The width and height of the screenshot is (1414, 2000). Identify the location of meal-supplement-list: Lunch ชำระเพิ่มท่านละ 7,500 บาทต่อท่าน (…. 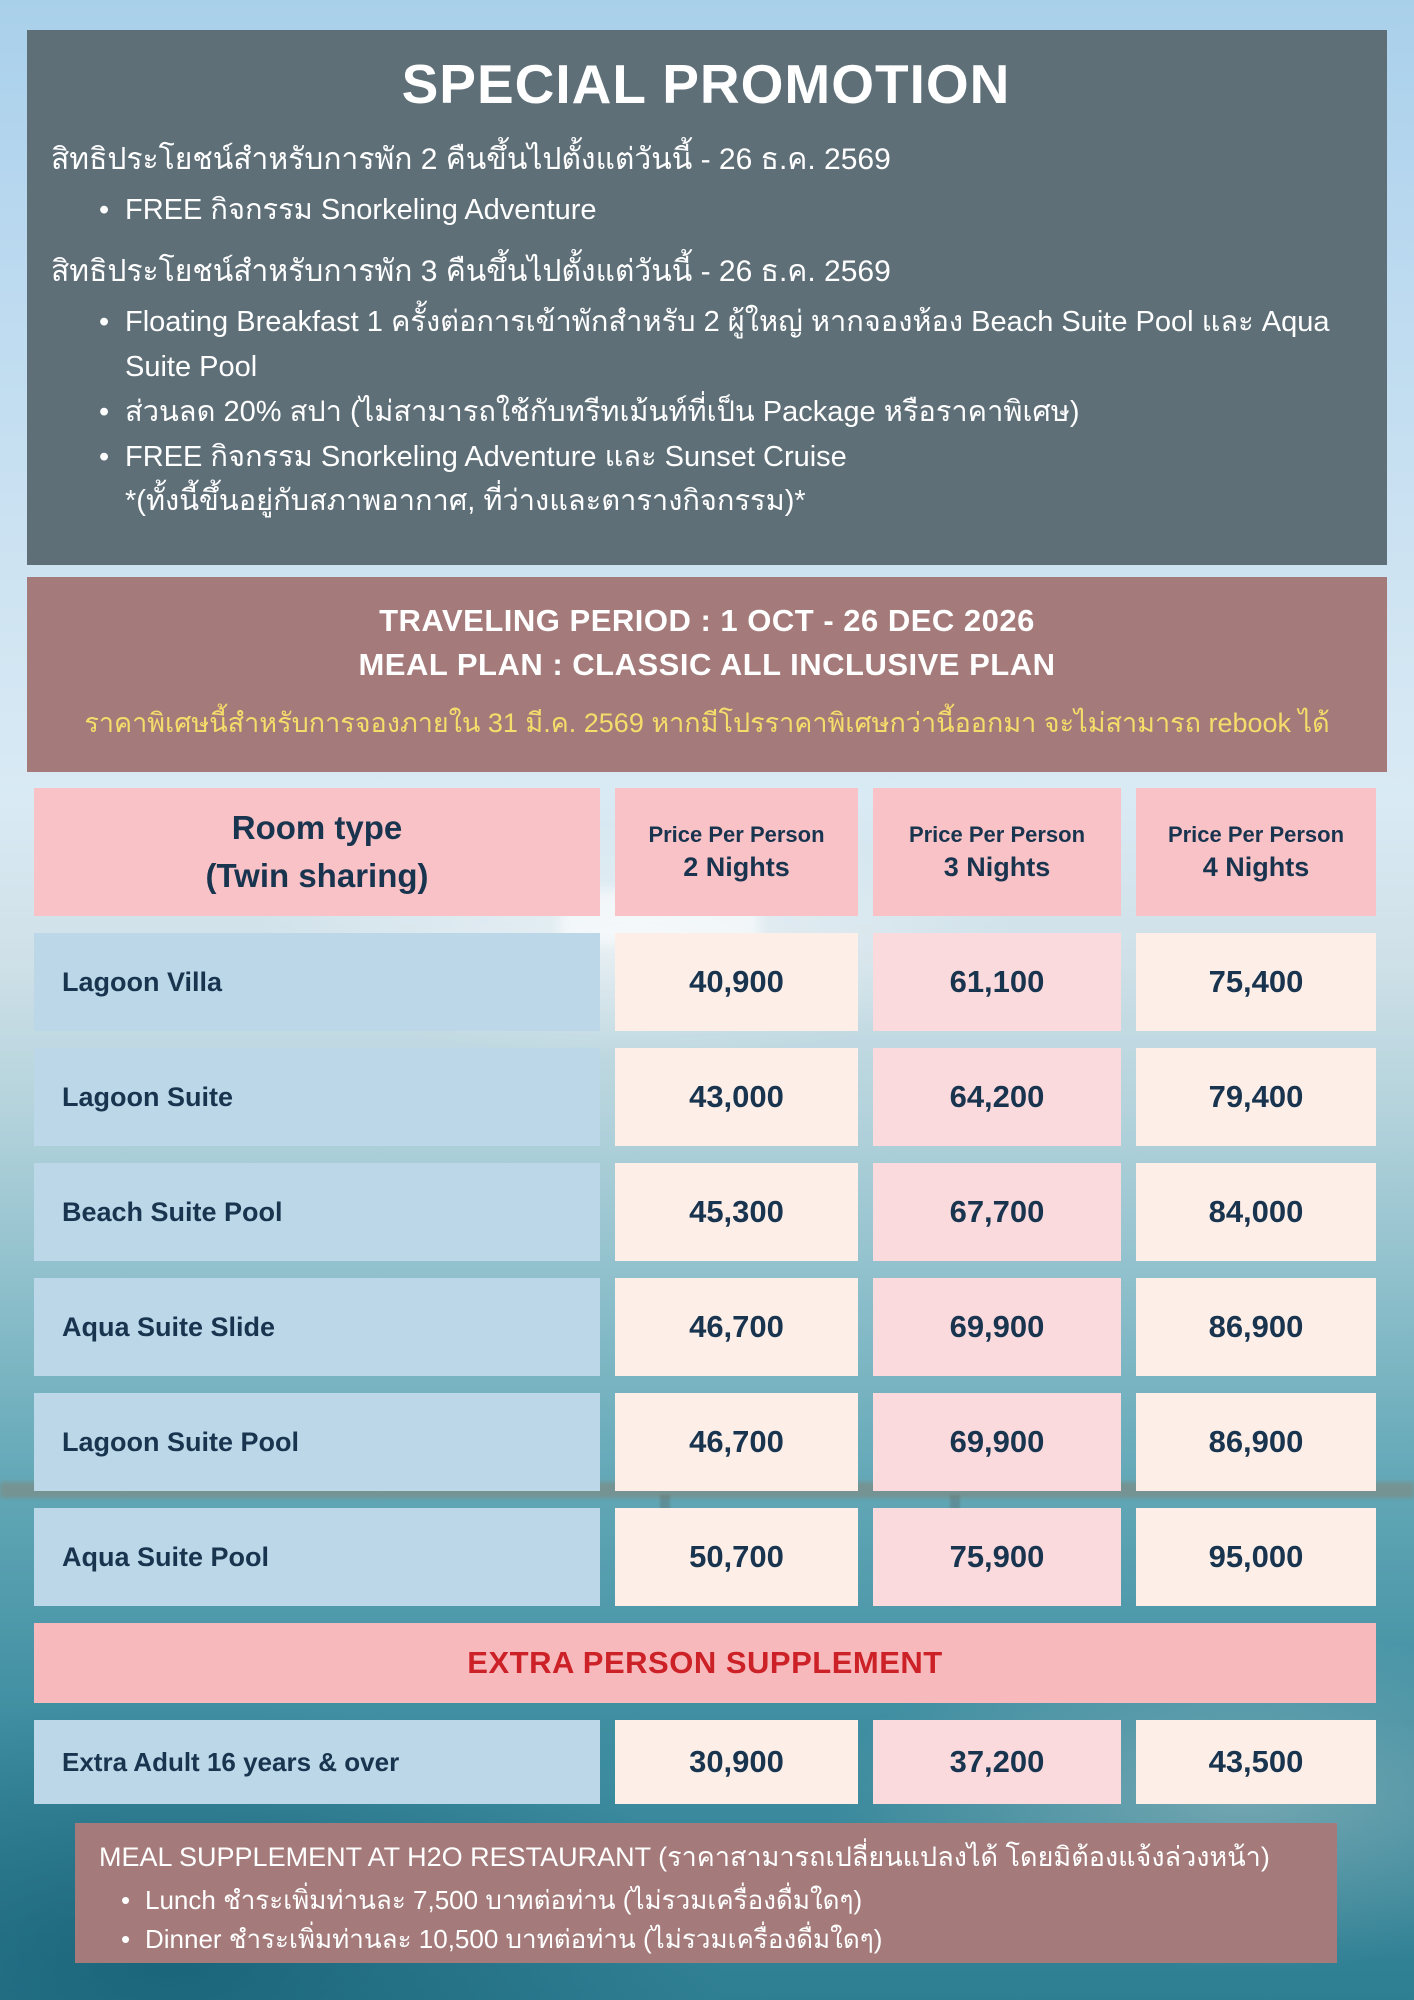
(706, 1920).